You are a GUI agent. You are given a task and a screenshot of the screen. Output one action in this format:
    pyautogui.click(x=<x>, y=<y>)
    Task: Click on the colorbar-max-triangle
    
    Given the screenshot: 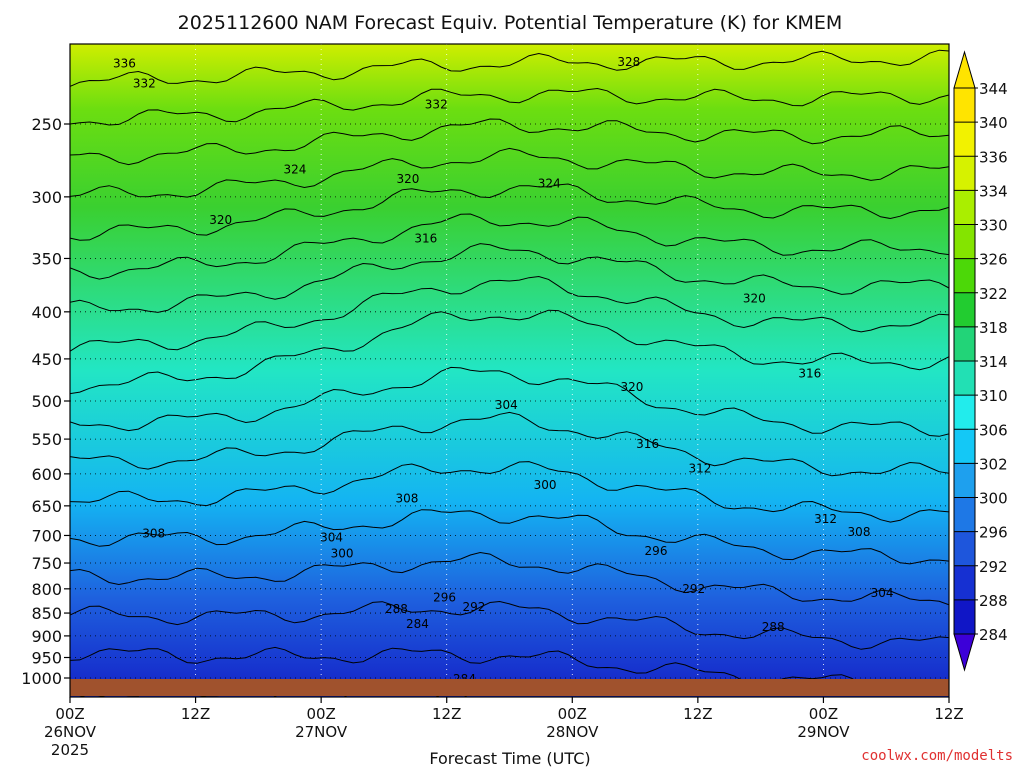 What is the action you would take?
    pyautogui.click(x=964, y=69)
    